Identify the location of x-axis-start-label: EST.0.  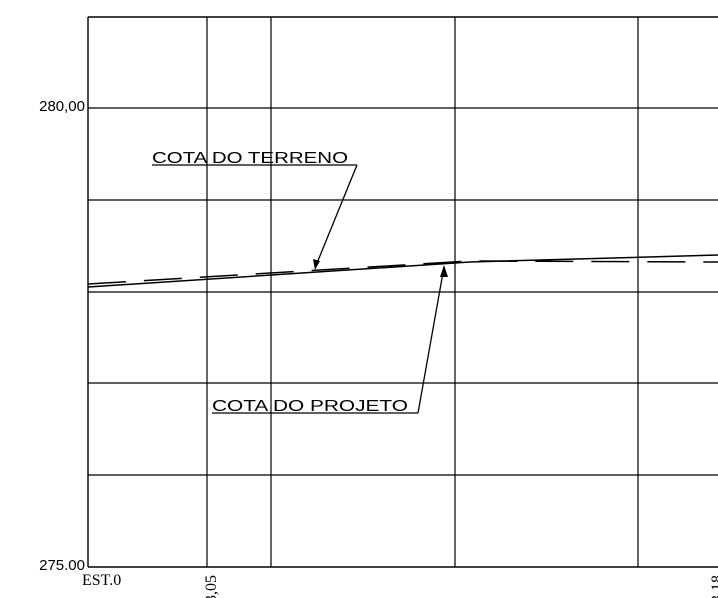
(101, 580).